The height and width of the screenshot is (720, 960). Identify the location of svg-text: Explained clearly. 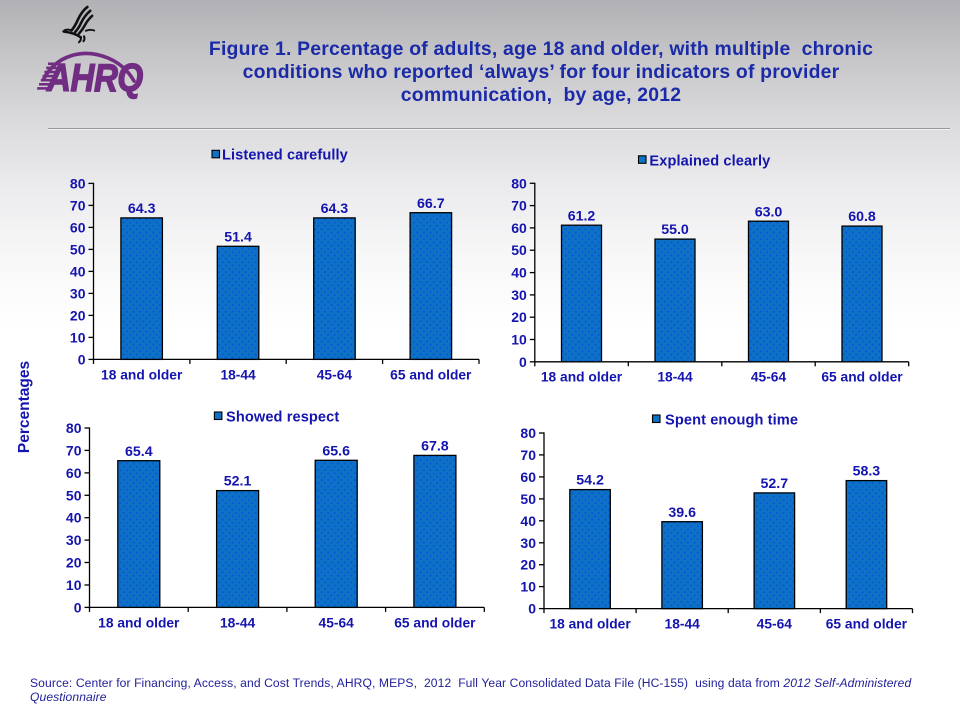
(710, 161).